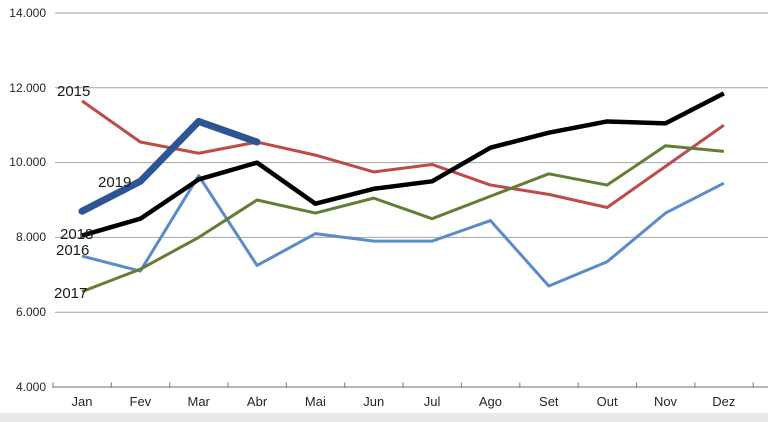  What do you see at coordinates (198, 401) in the screenshot?
I see `x-axis-label: Mar` at bounding box center [198, 401].